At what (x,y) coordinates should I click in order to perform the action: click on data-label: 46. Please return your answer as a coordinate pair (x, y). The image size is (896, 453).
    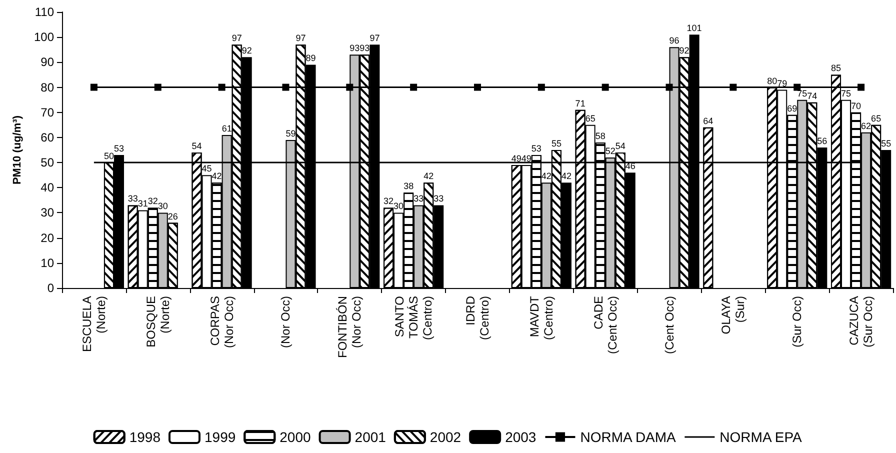
    Looking at the image, I should click on (630, 166).